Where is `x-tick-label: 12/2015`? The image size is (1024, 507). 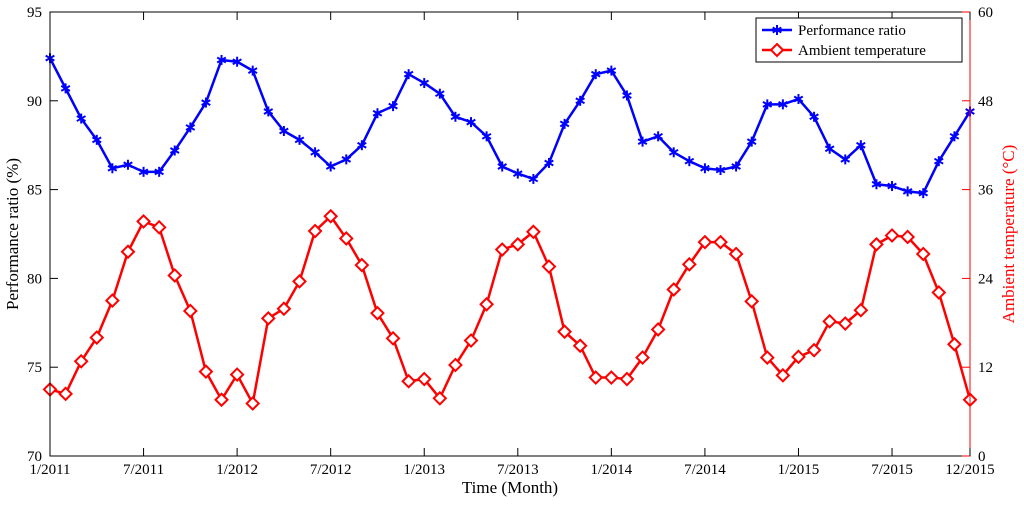 x-tick-label: 12/2015 is located at coordinates (969, 470).